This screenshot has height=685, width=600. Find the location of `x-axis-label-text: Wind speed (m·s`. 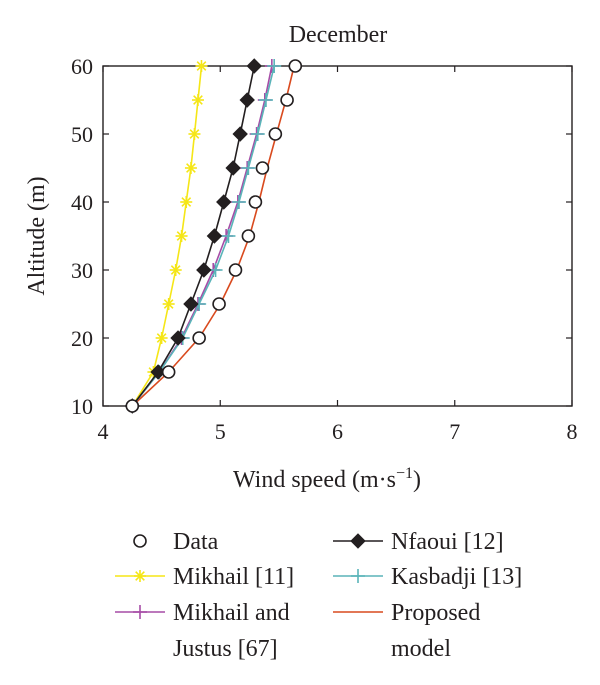

x-axis-label-text: Wind speed (m·s is located at coordinates (314, 480).